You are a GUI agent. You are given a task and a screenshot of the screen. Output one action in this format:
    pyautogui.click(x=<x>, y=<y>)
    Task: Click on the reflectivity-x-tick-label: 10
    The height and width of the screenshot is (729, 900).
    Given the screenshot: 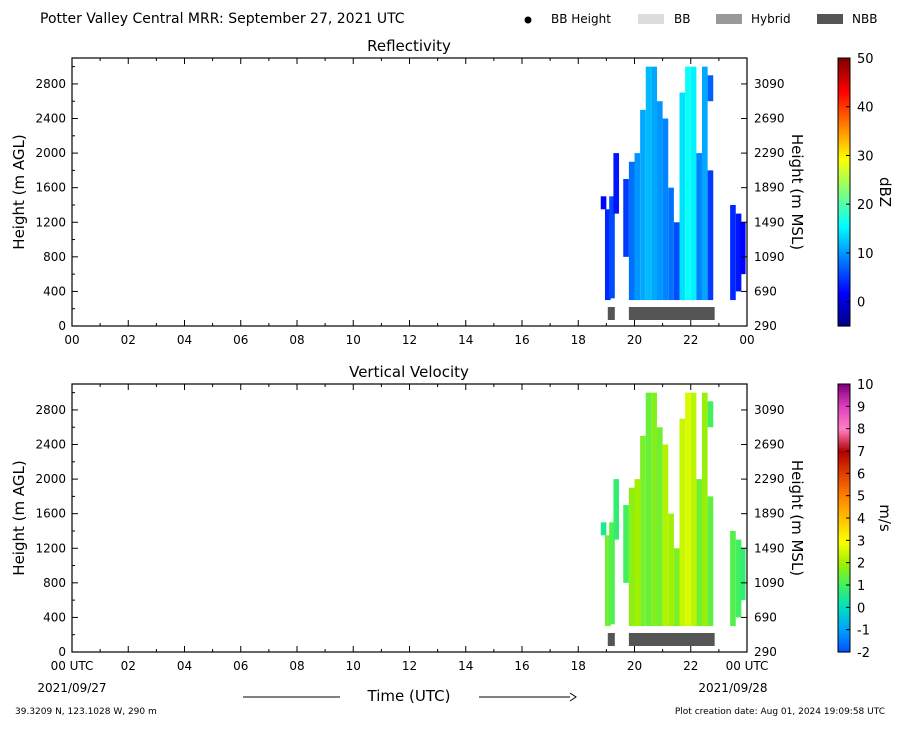 What is the action you would take?
    pyautogui.click(x=353, y=340)
    